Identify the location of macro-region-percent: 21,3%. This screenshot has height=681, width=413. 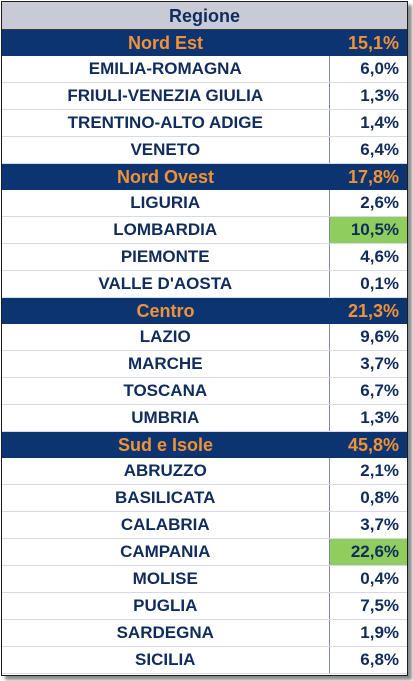
(368, 310).